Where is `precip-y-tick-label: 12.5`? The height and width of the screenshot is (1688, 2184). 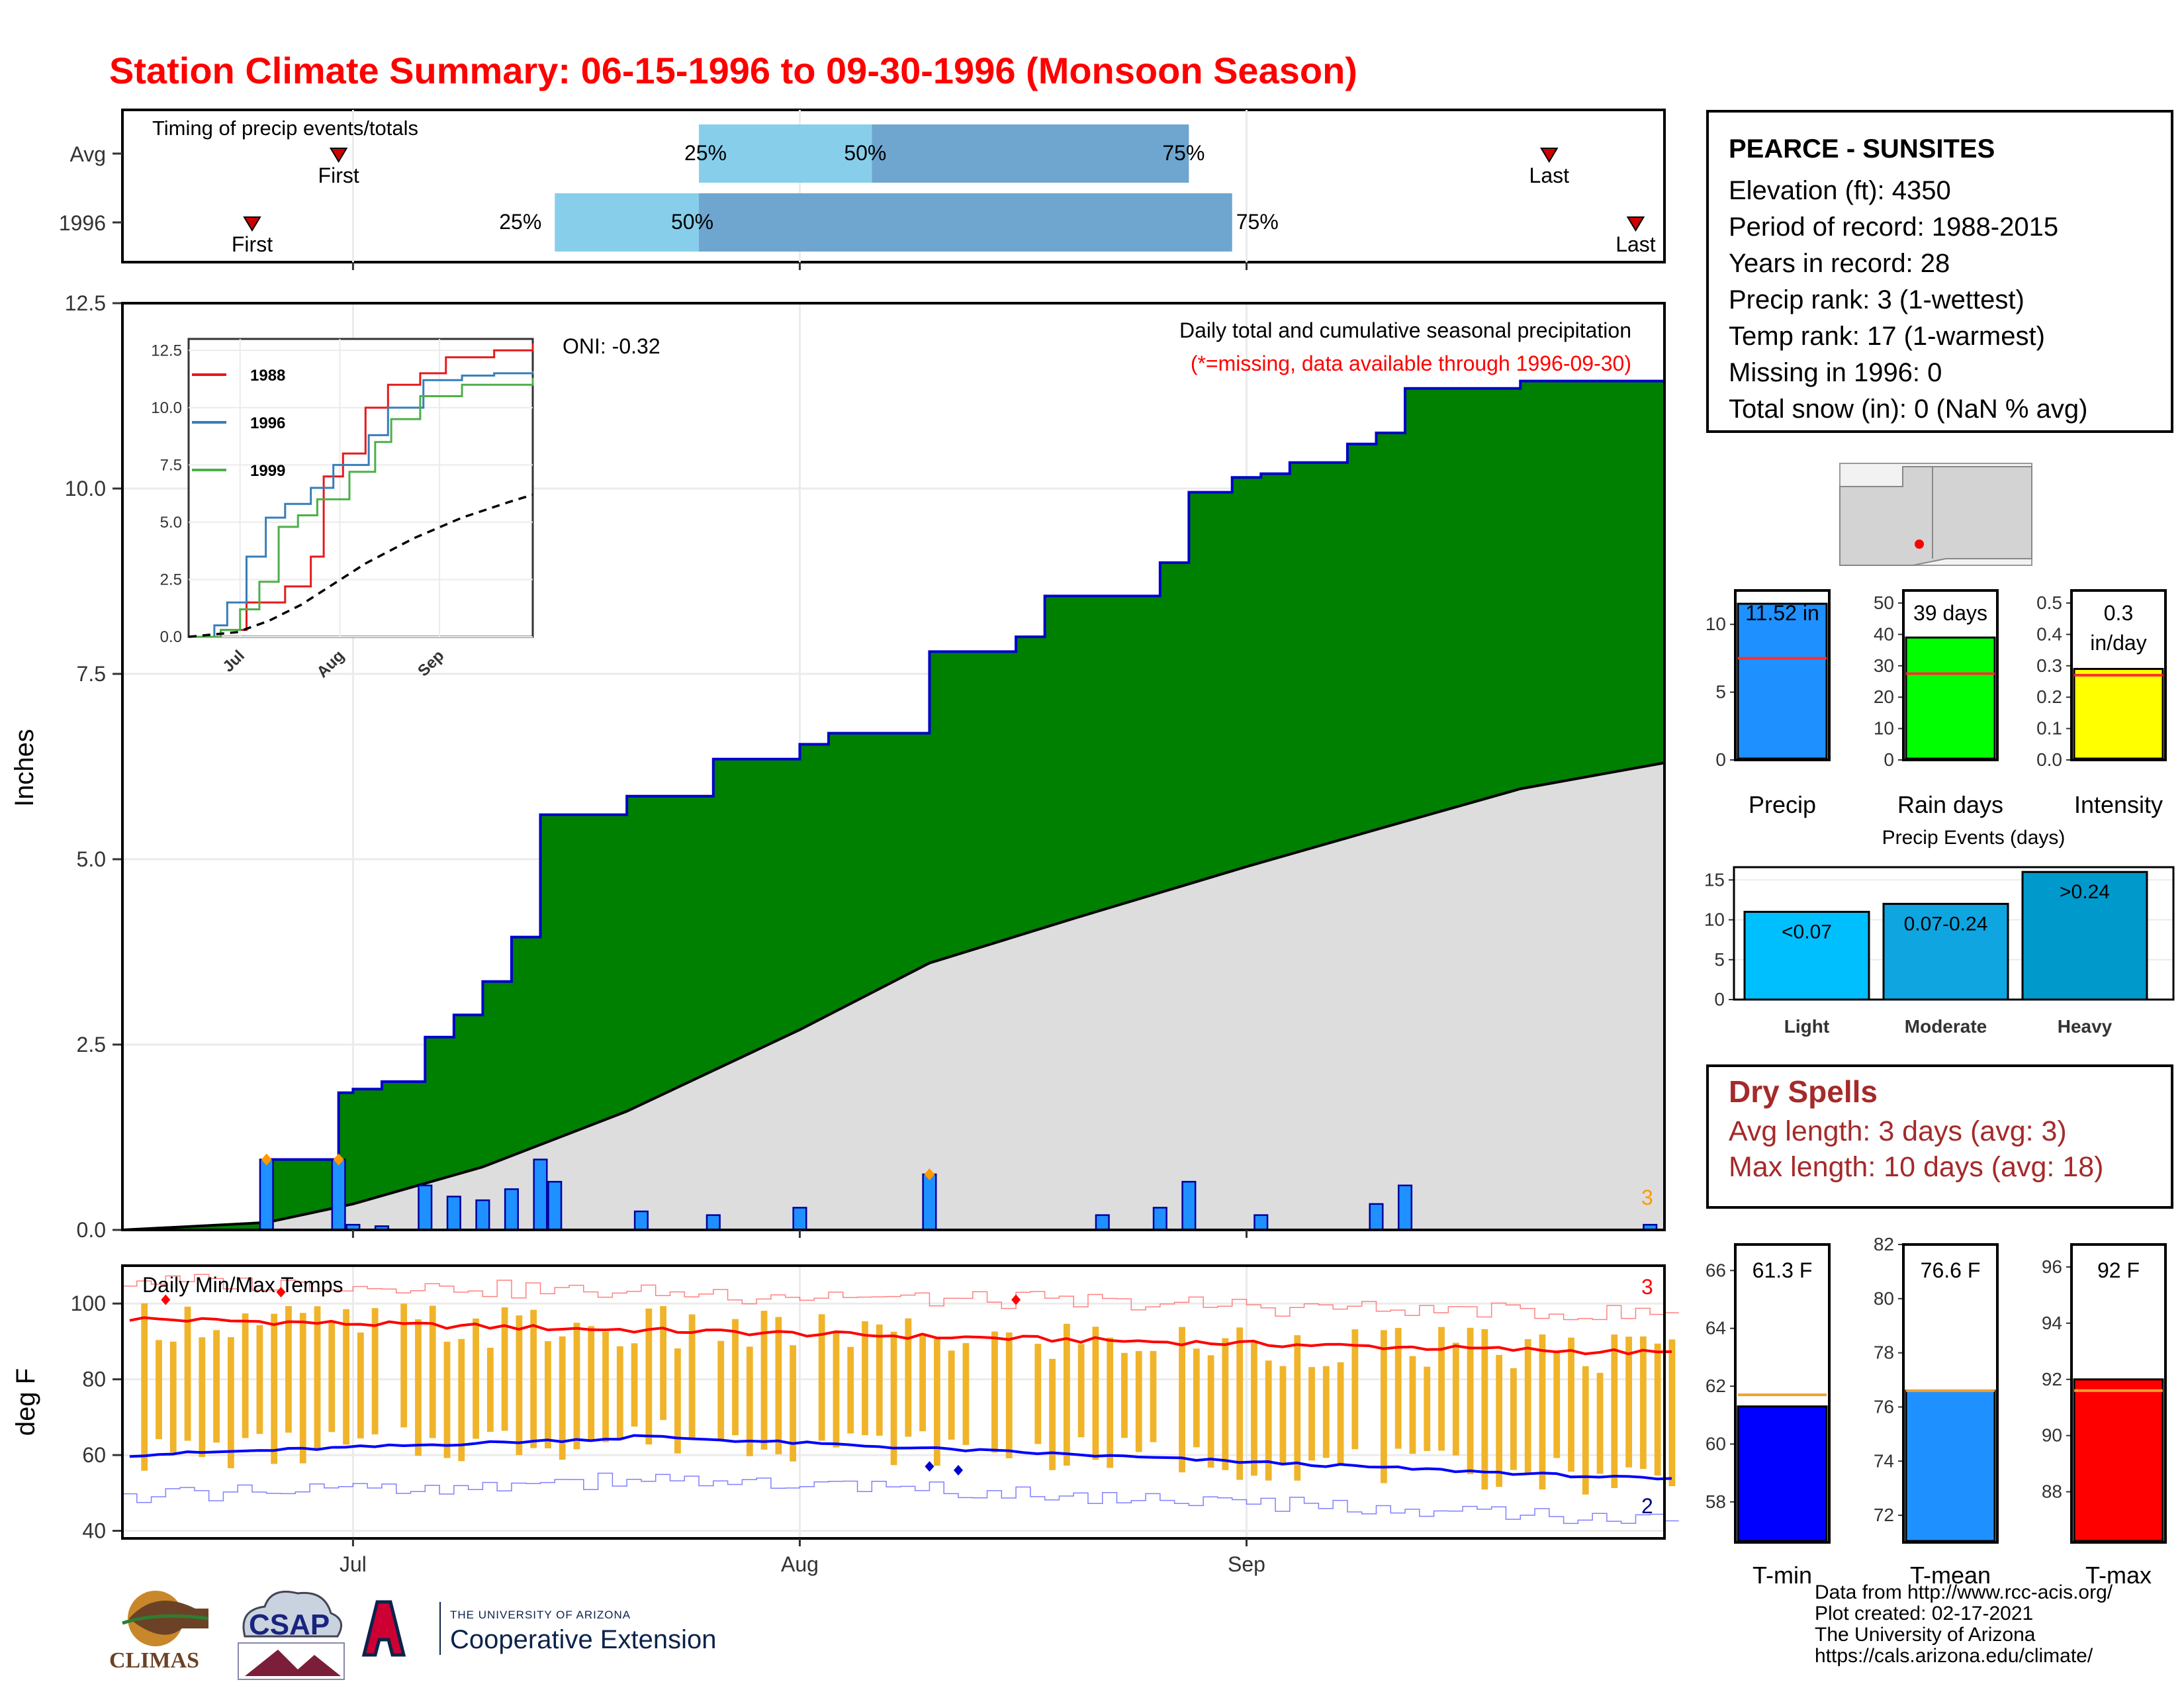
precip-y-tick-label: 12.5 is located at coordinates (85, 303).